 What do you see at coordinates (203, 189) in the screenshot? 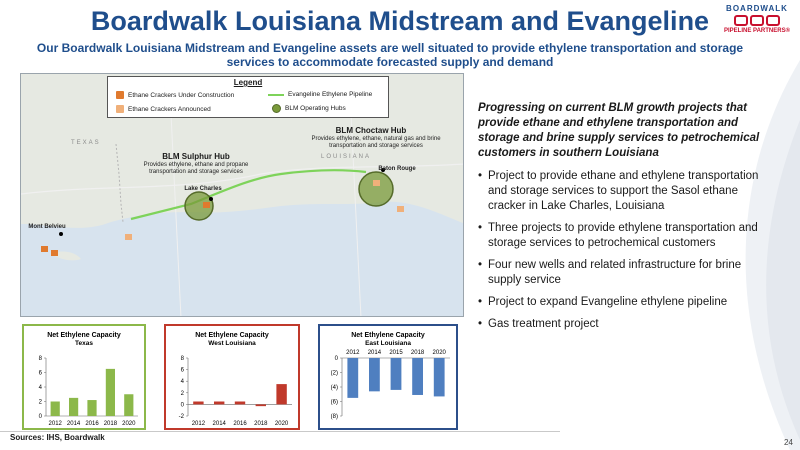
I see `lake-charles-label: Lake Charles` at bounding box center [203, 189].